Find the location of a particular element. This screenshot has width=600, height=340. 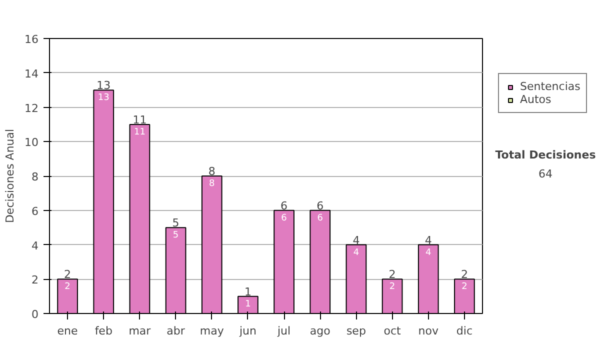

x-tick-label: ene is located at coordinates (67, 331).